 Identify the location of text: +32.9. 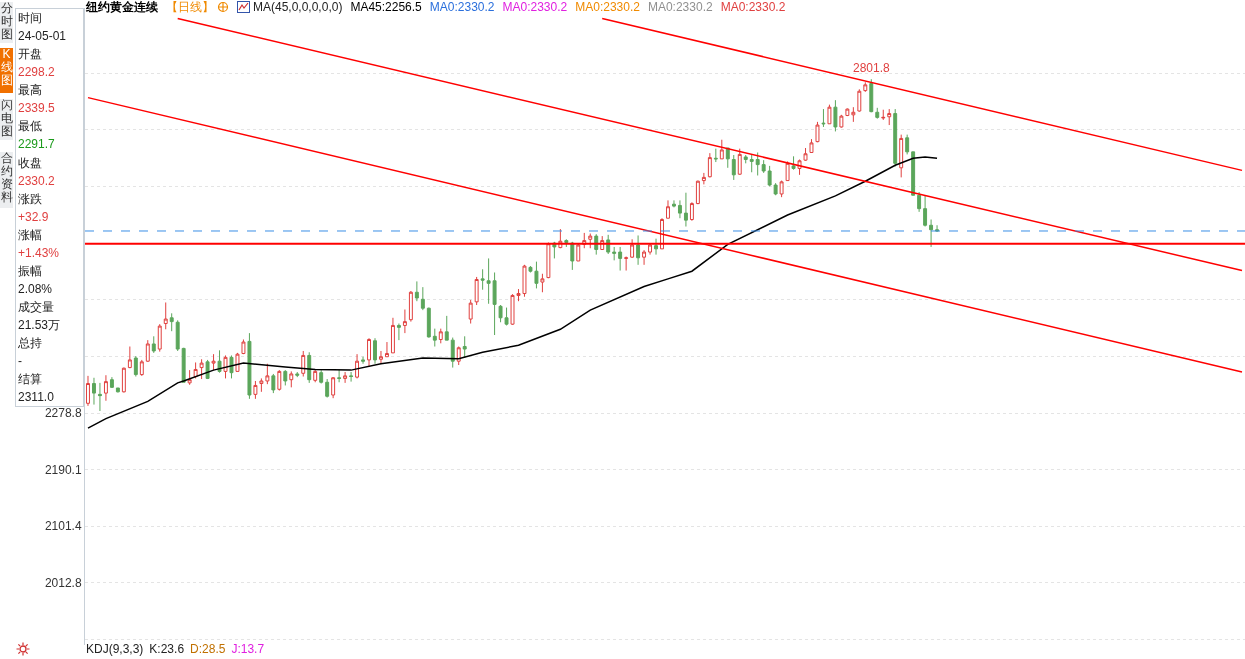
(33, 216).